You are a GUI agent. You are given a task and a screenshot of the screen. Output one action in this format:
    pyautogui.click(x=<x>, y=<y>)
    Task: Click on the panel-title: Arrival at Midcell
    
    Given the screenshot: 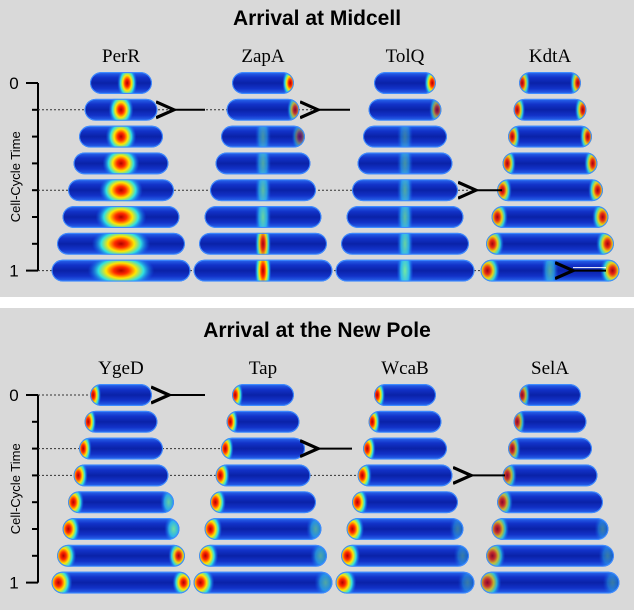 What is the action you would take?
    pyautogui.click(x=317, y=18)
    